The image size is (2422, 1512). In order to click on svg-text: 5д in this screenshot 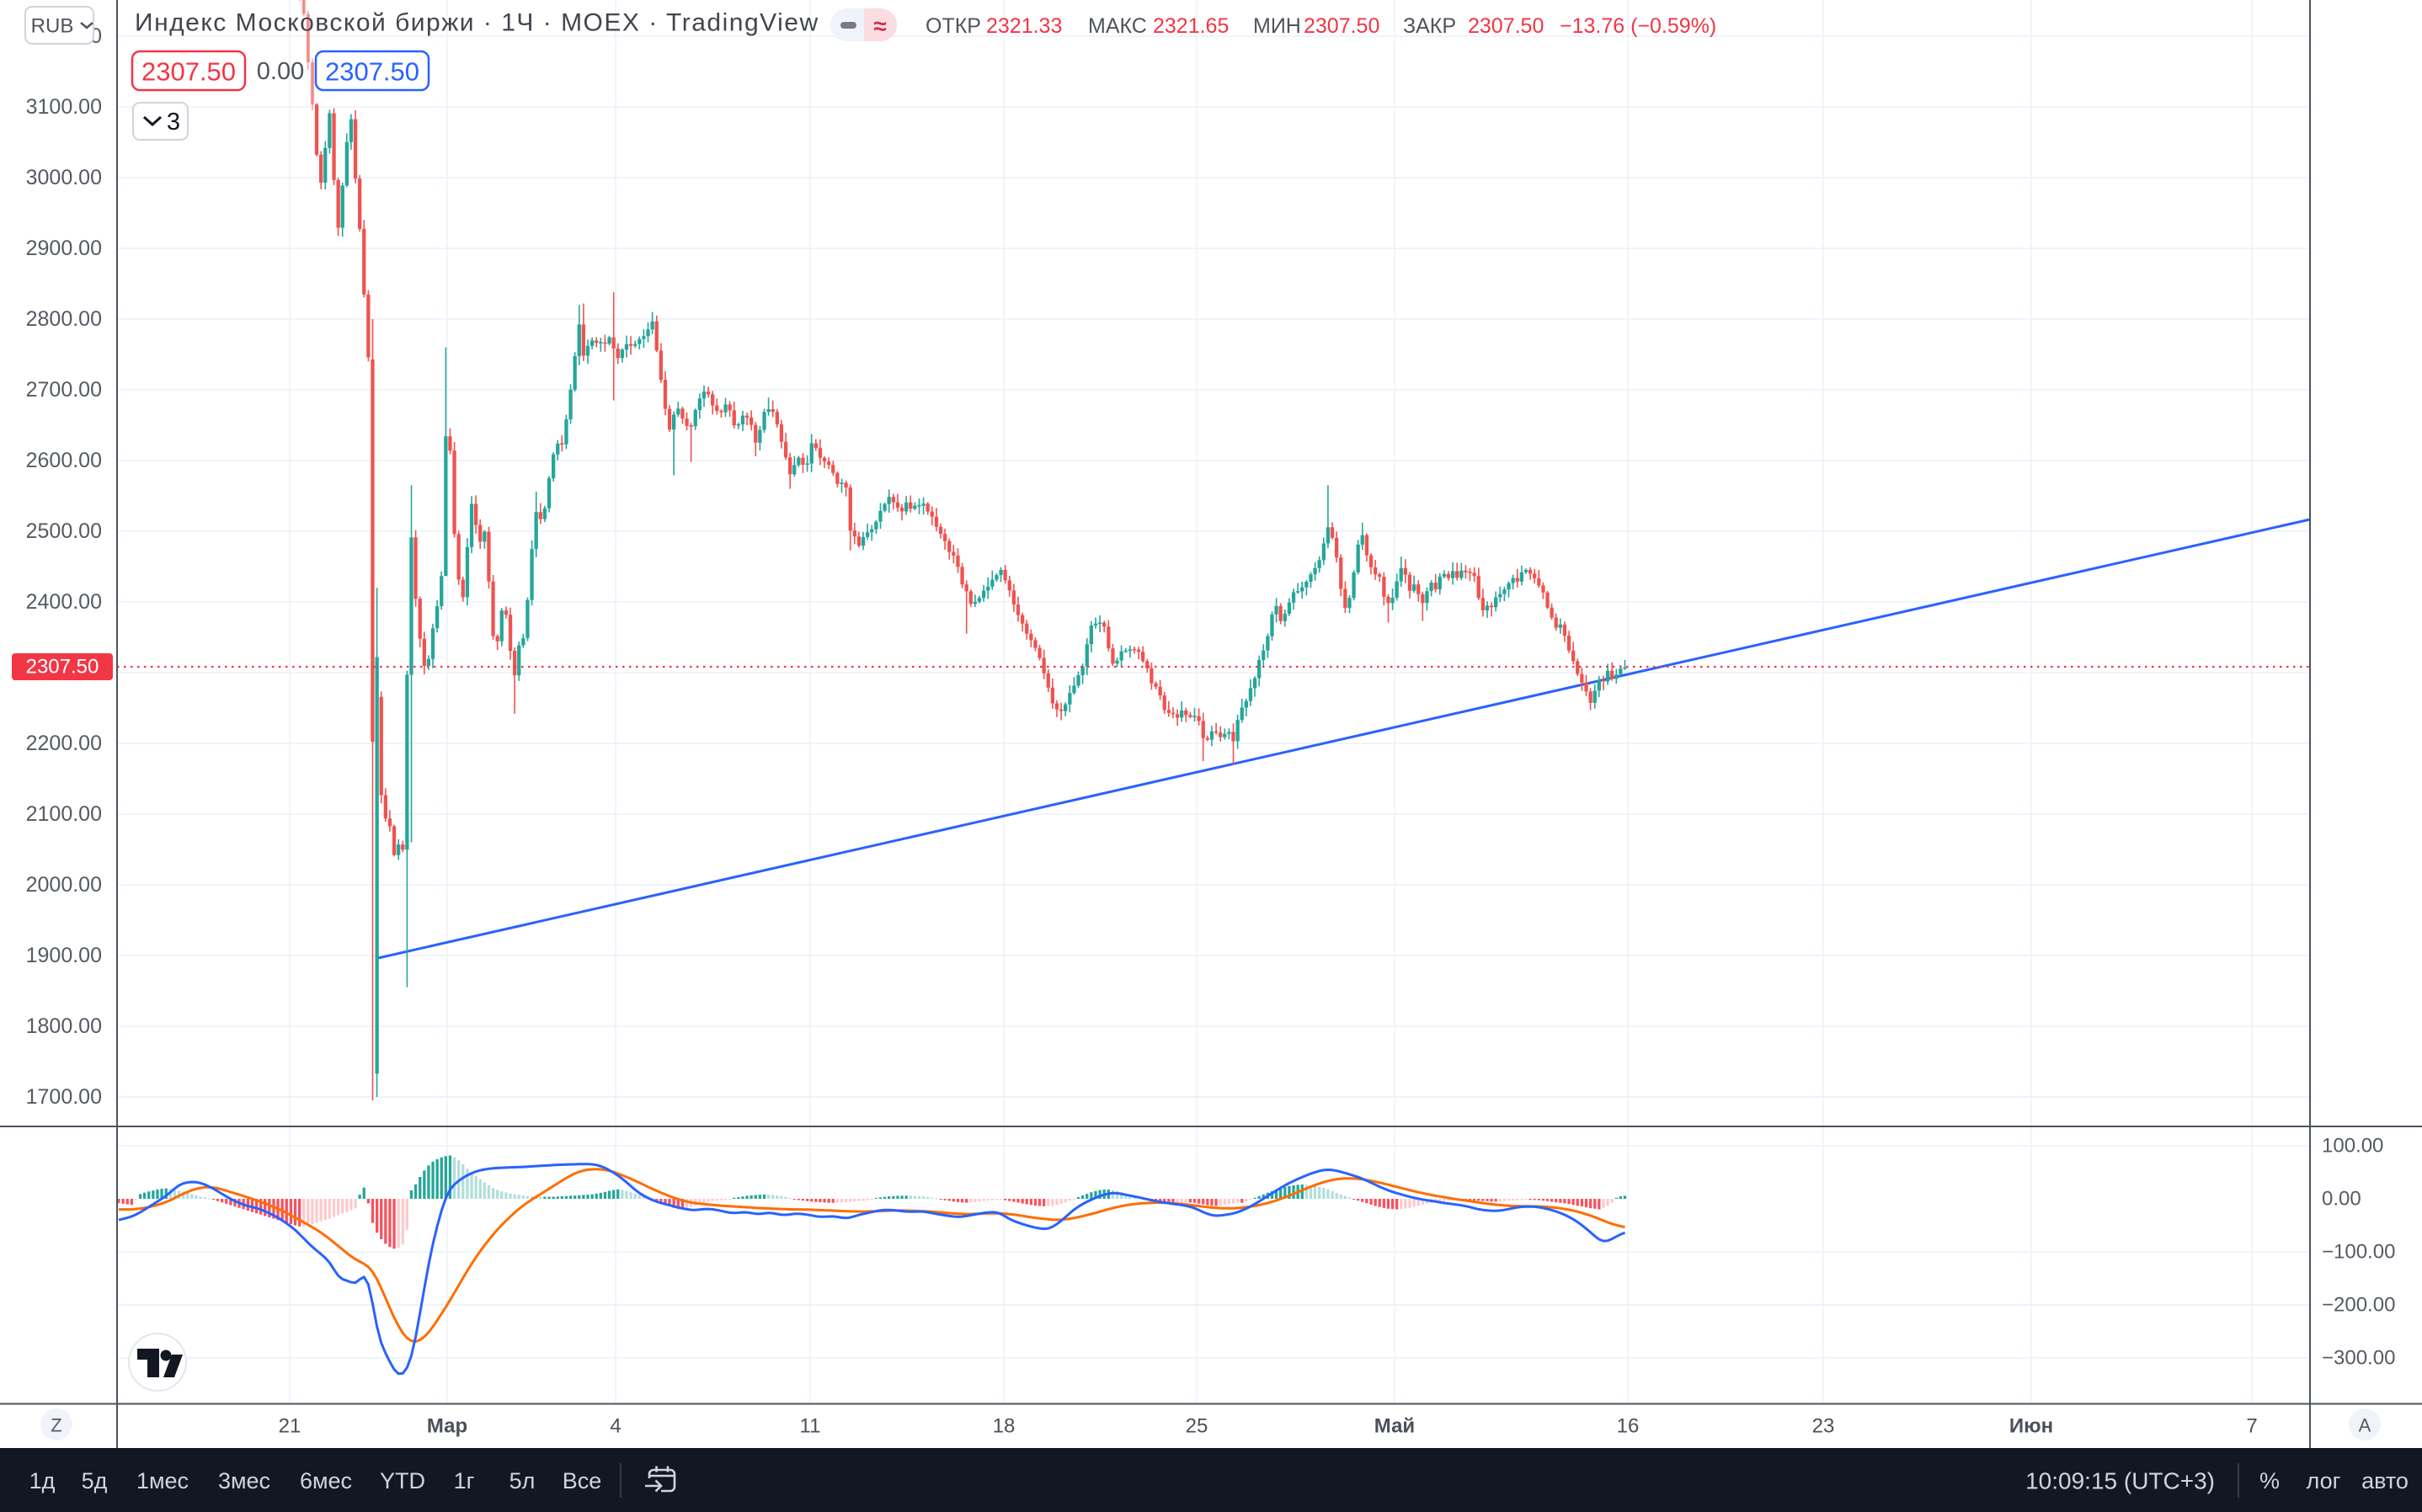, I will do `click(95, 1481)`.